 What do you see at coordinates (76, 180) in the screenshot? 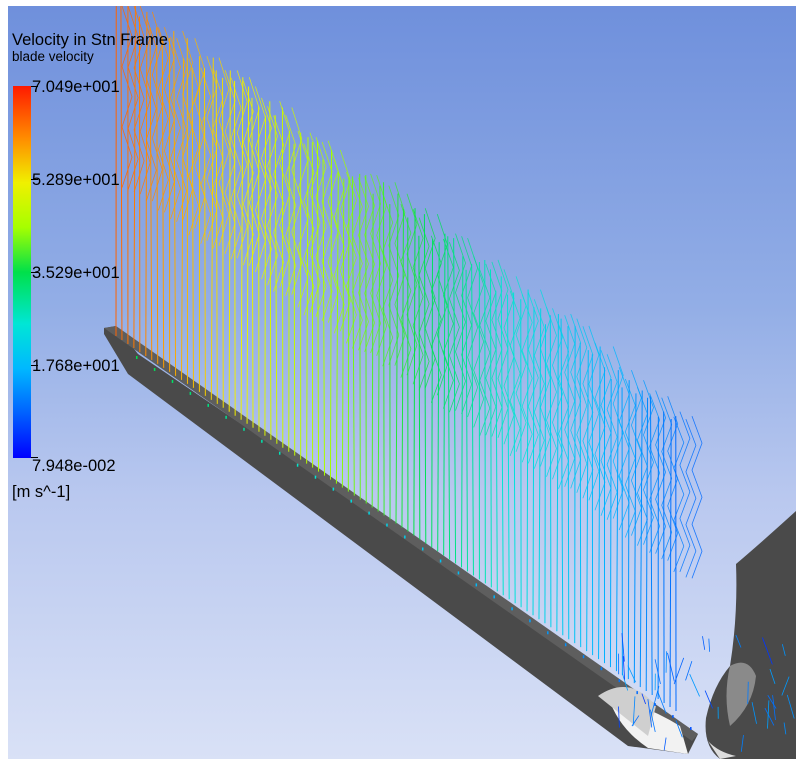
I see `tick-label-2: 5.289e+001` at bounding box center [76, 180].